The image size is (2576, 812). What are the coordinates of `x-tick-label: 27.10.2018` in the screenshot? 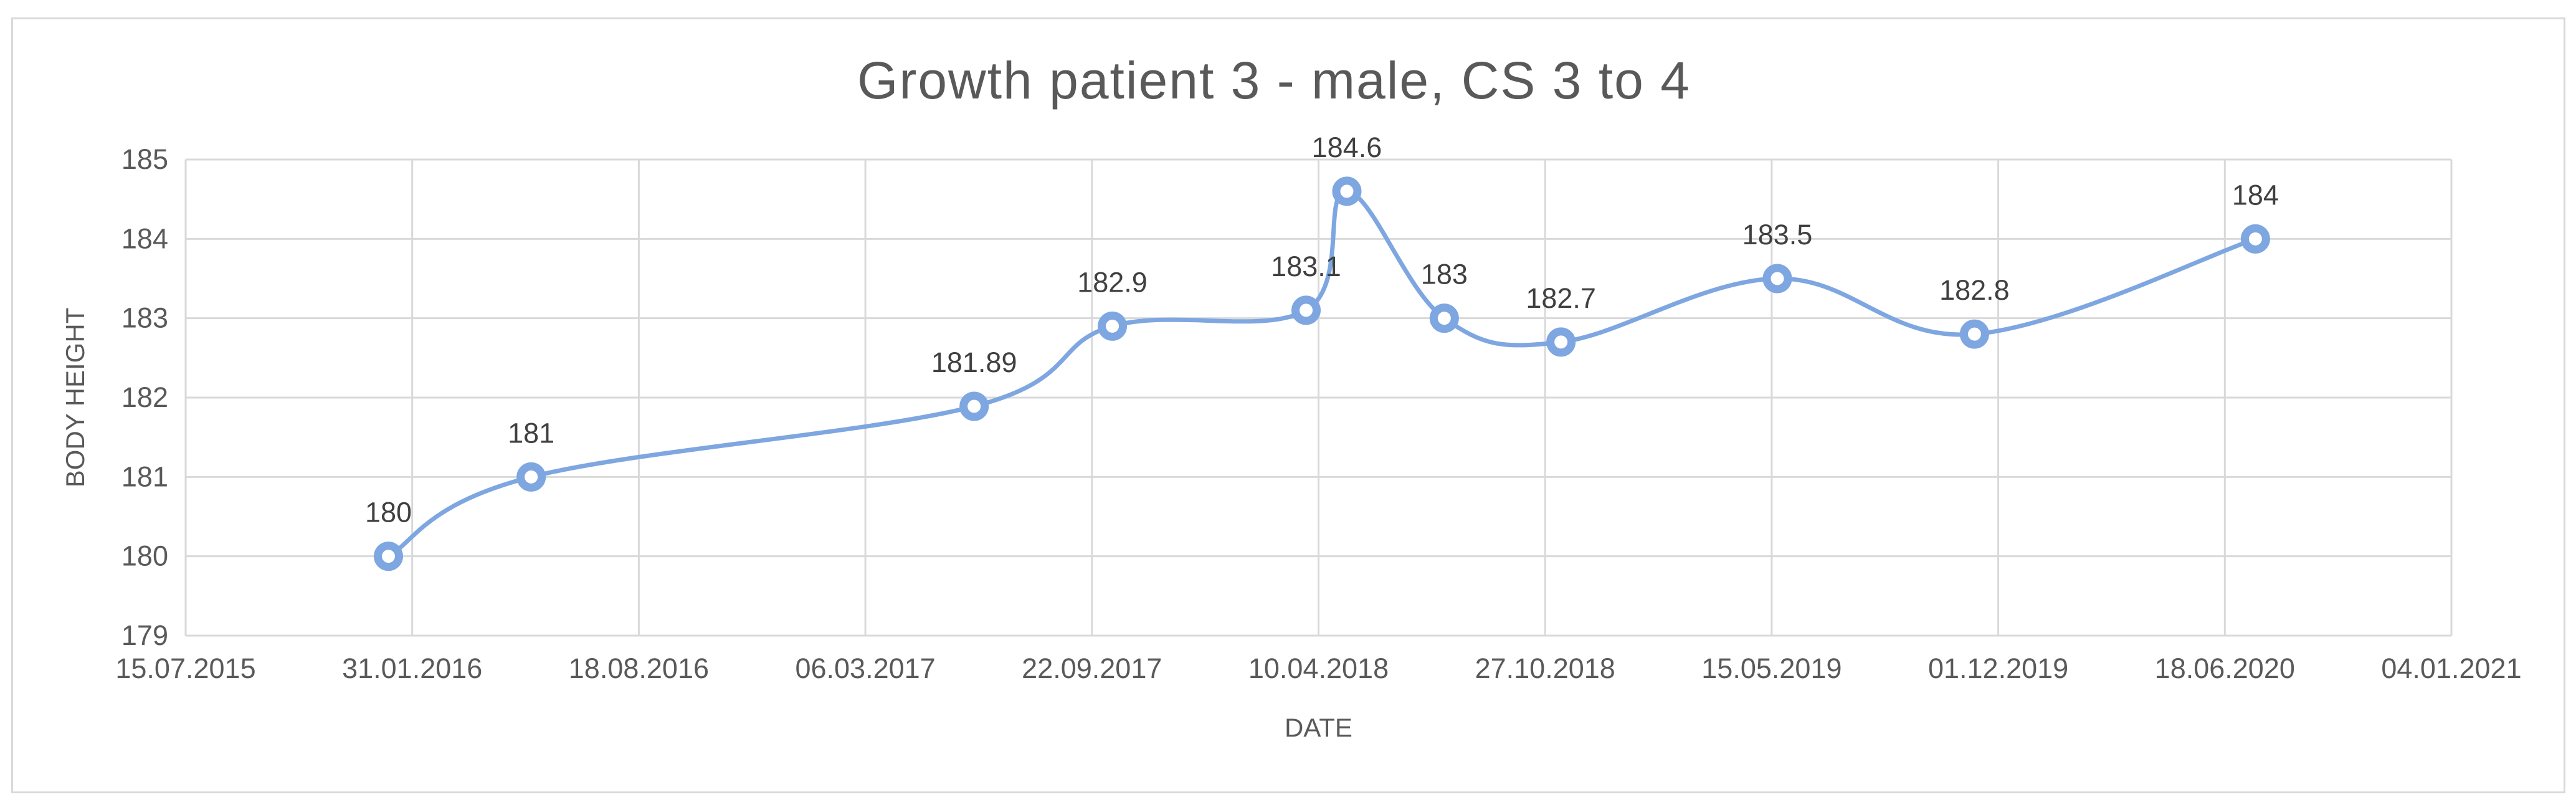 It's located at (1545, 668).